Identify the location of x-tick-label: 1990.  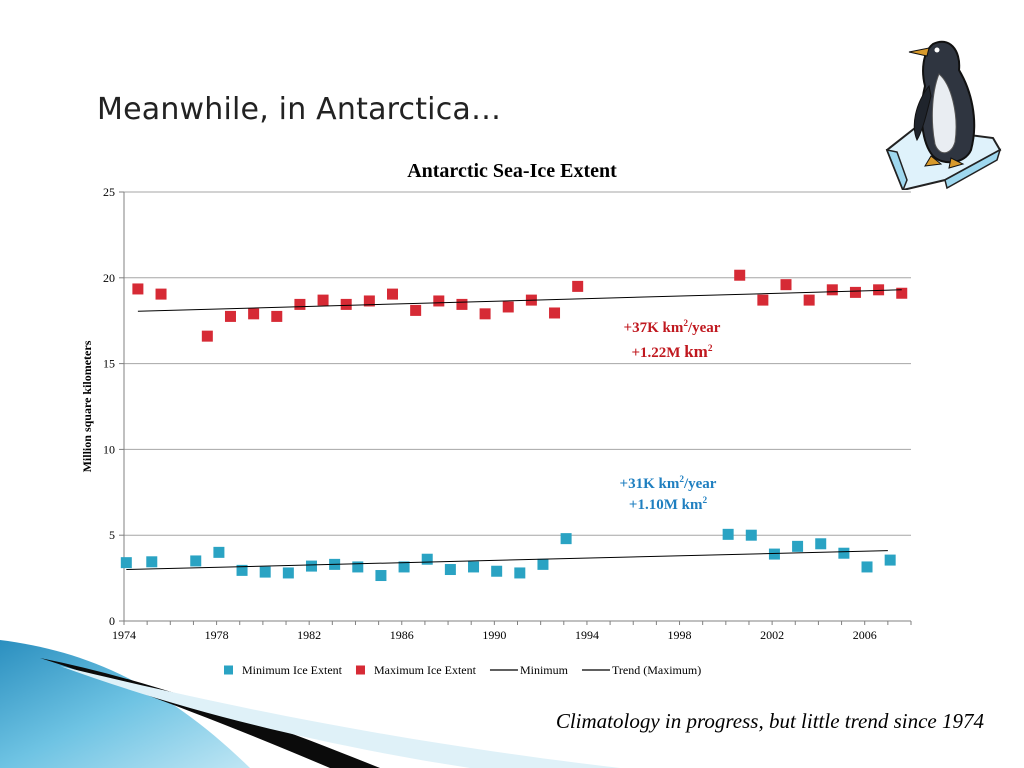
(494, 635).